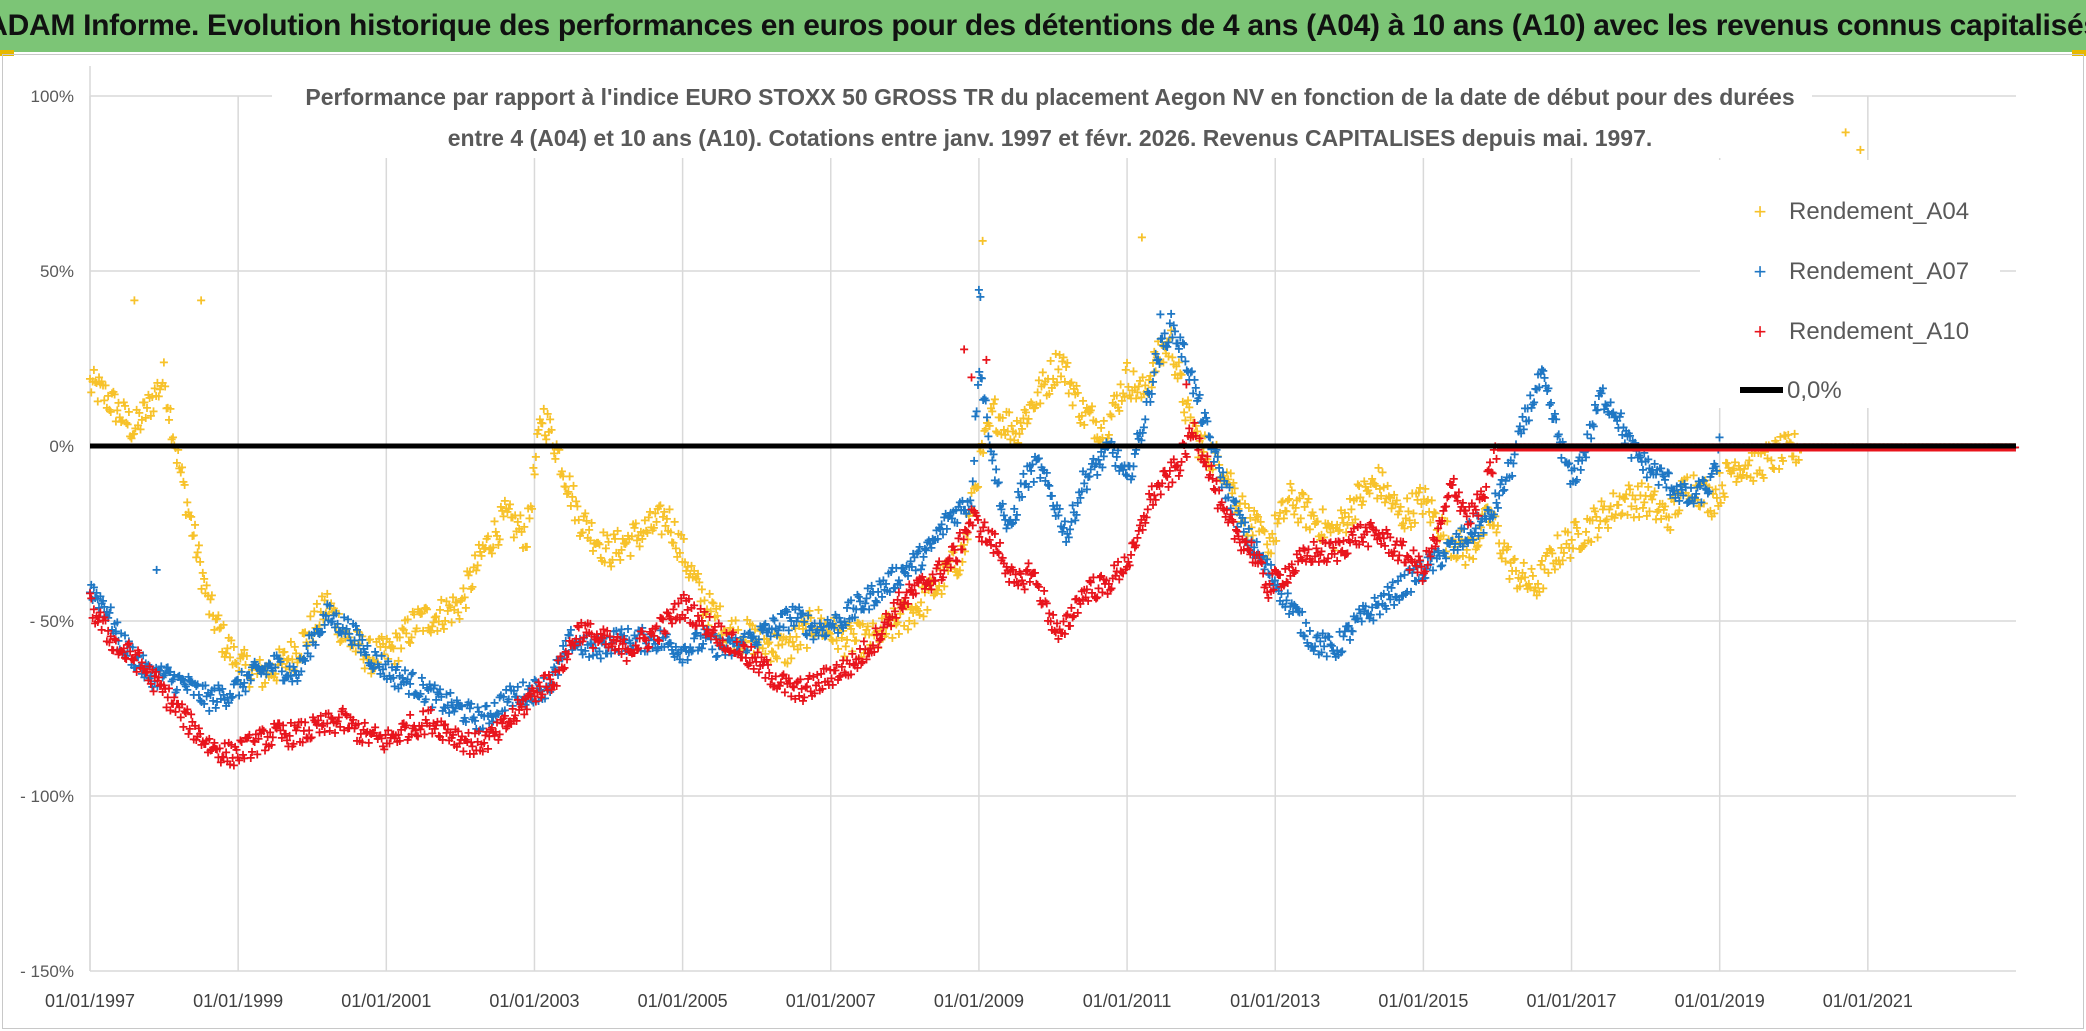  I want to click on x-tick-label: 01/01/2015, so click(1423, 1001).